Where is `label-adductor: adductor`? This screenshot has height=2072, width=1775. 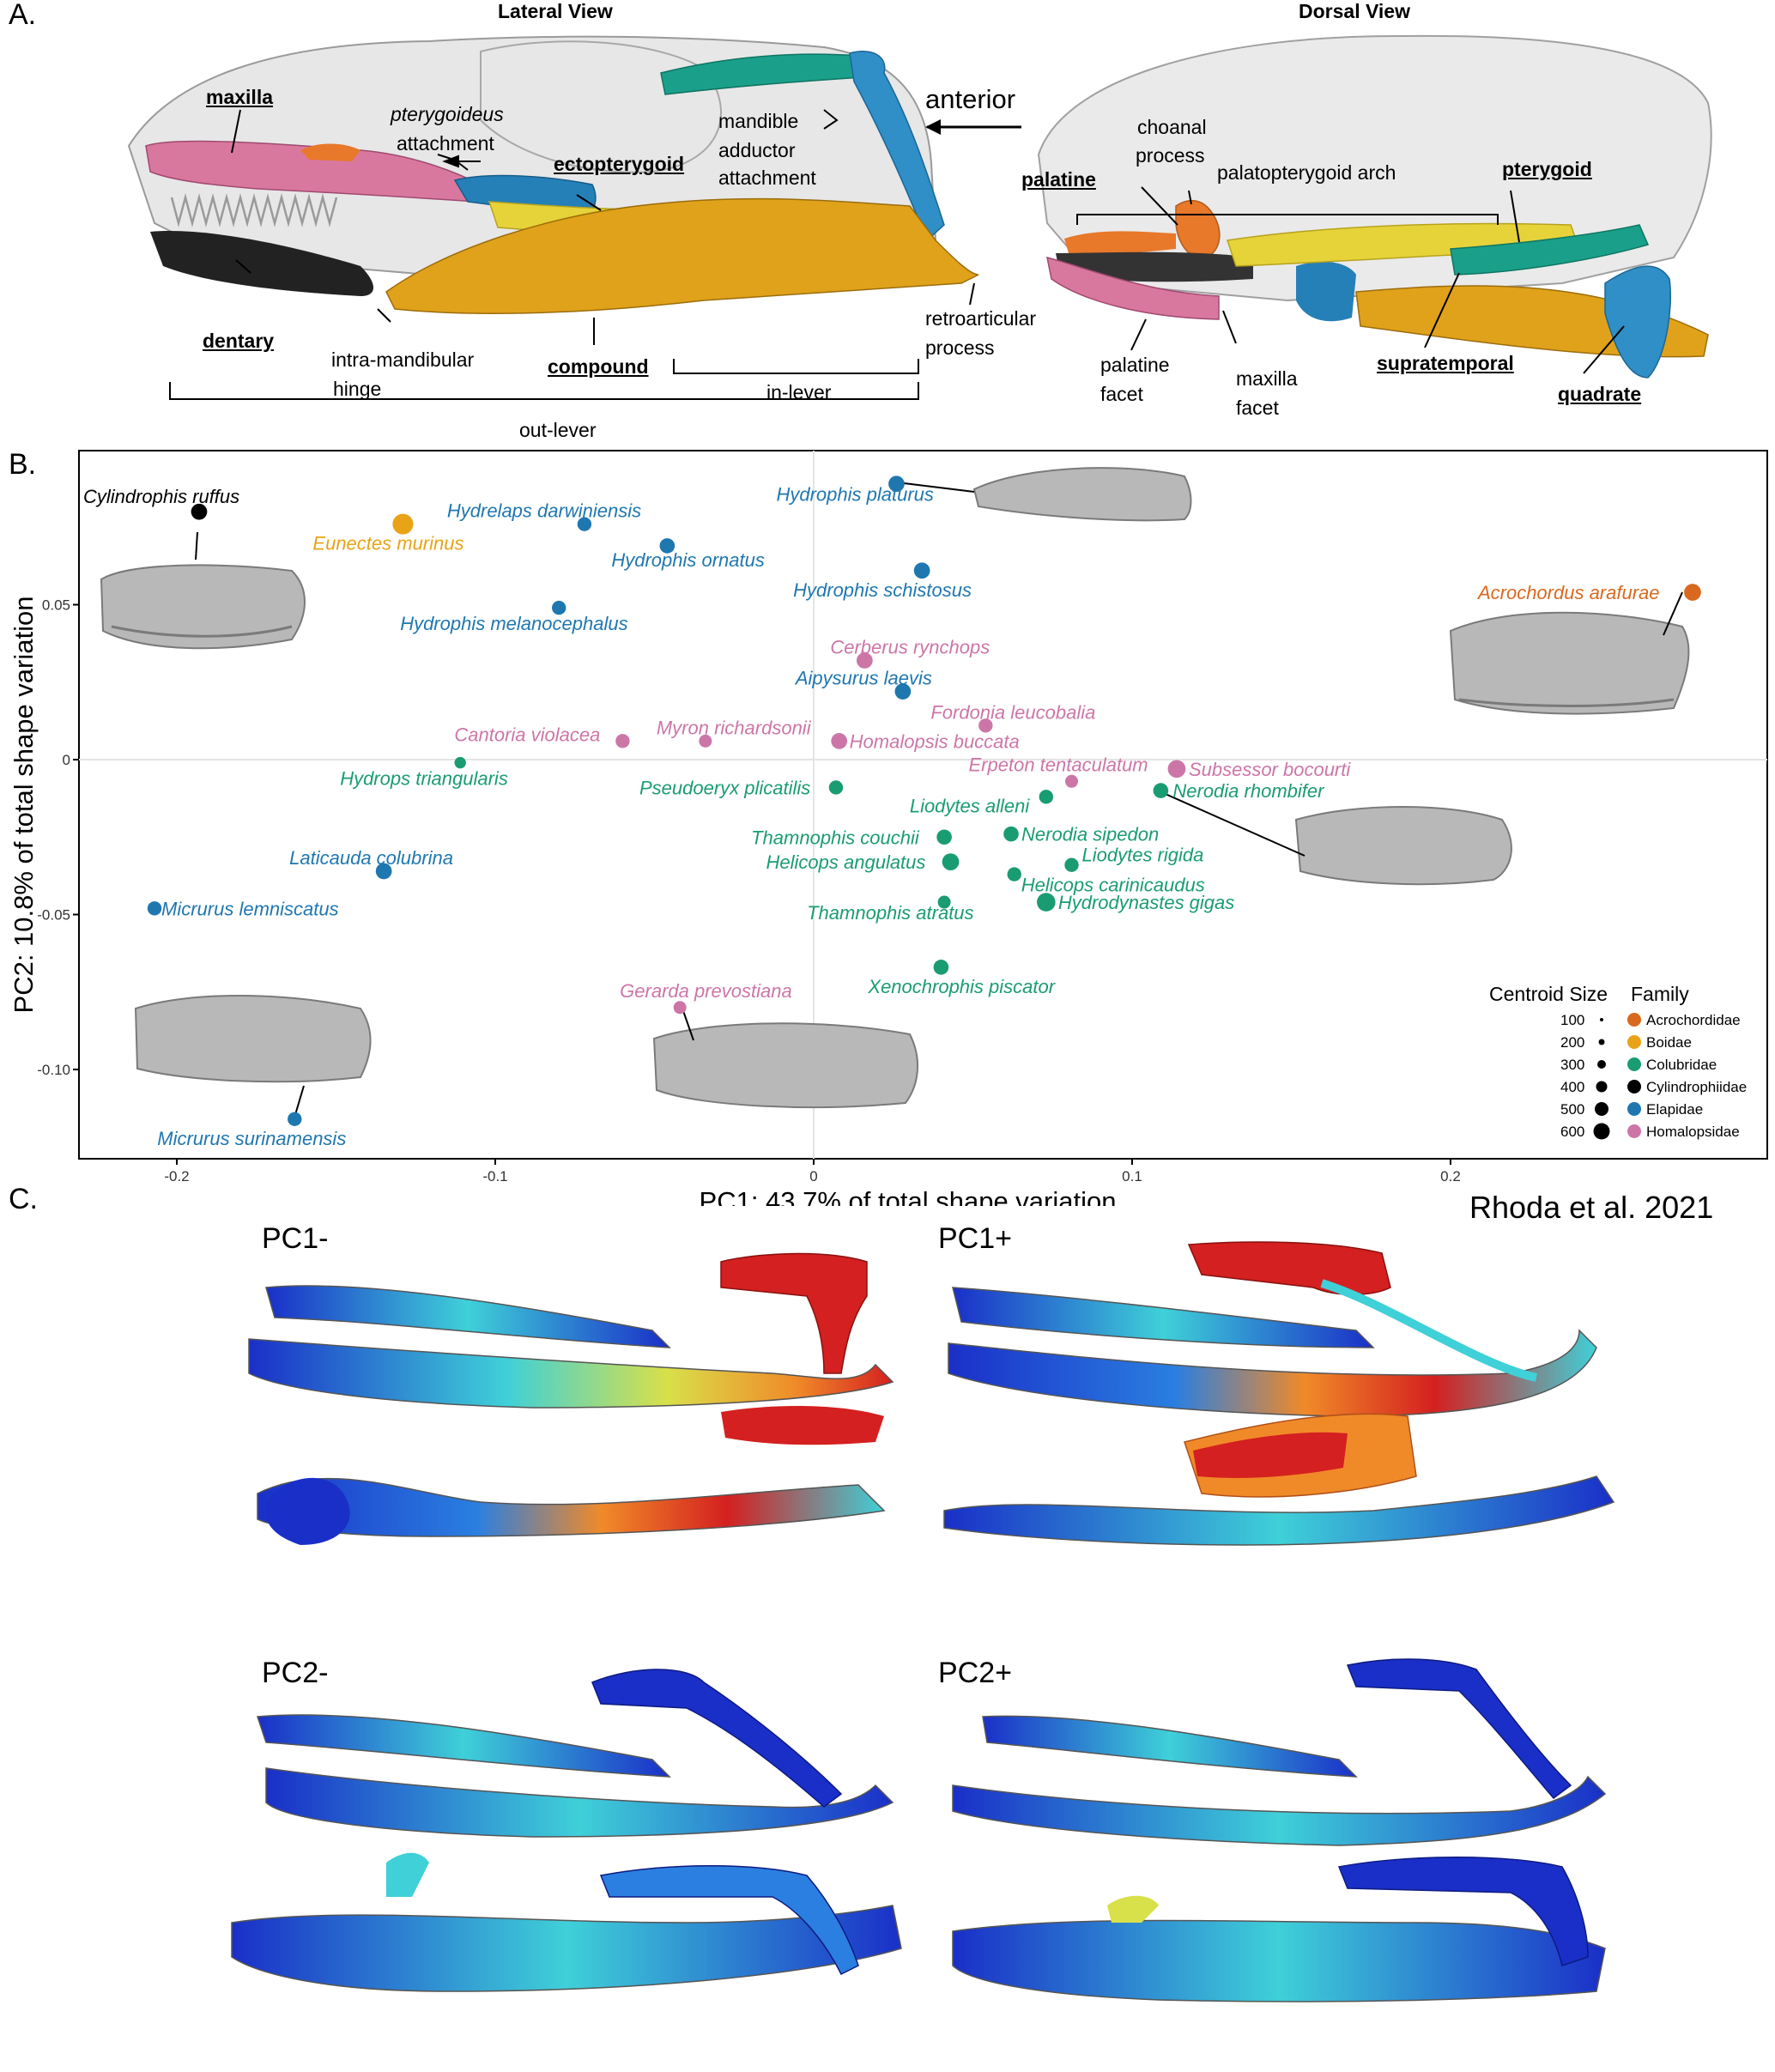
label-adductor: adductor is located at coordinates (757, 150).